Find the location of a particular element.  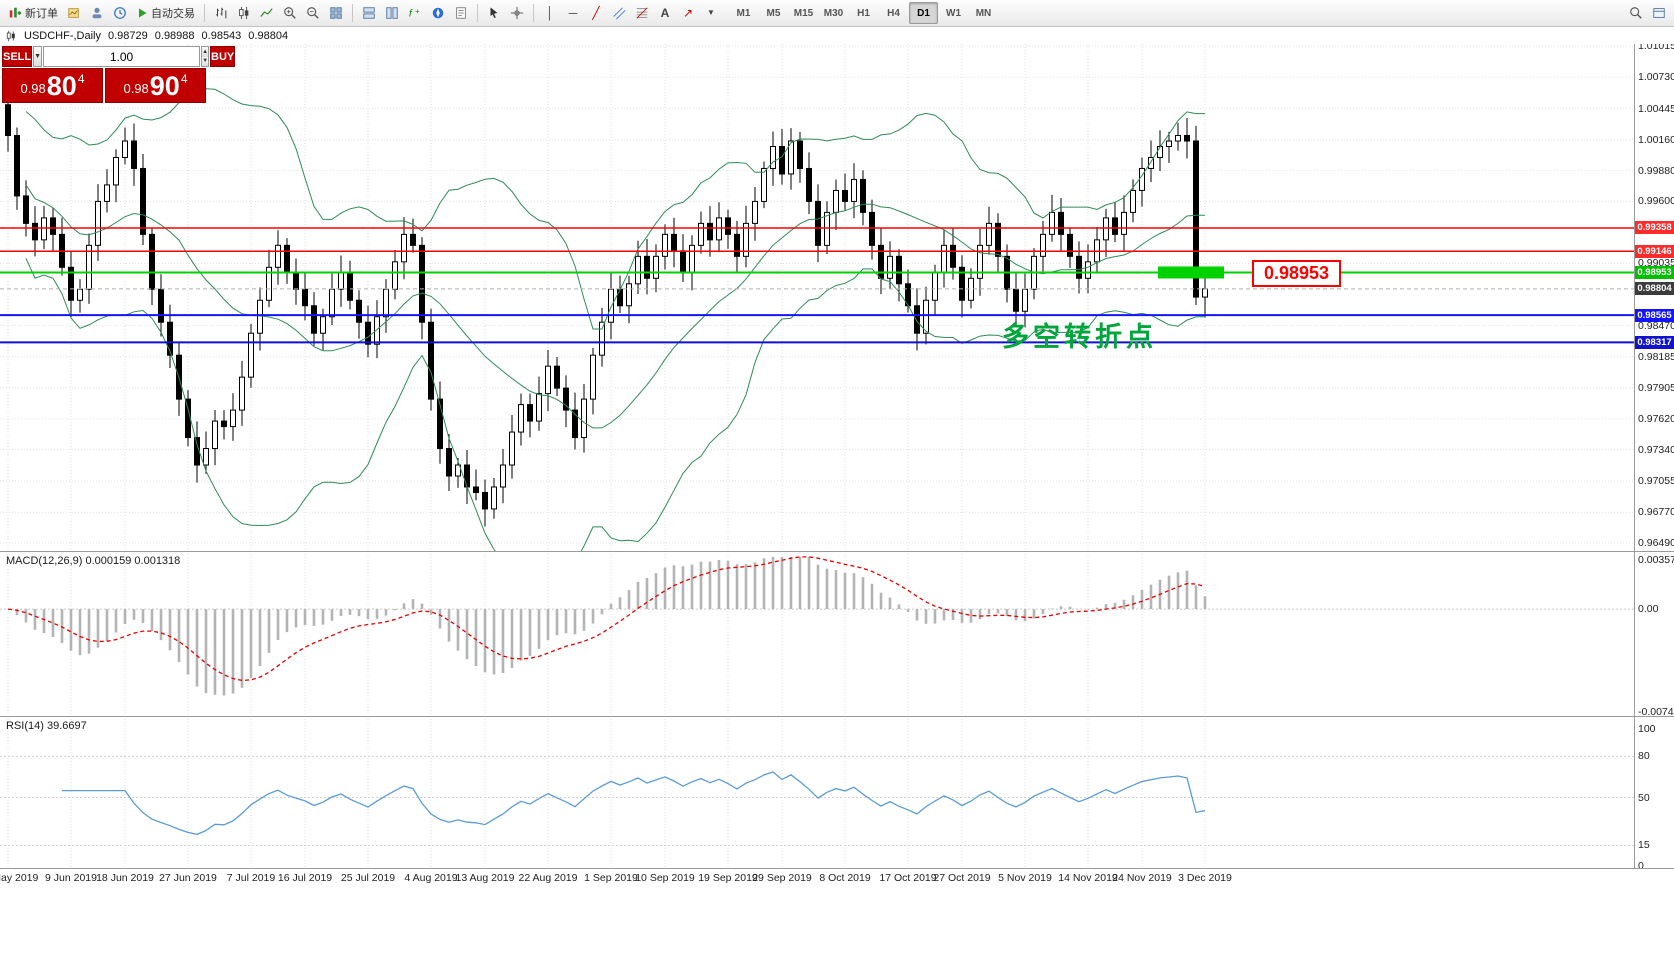

macd-axis-tick: -0.00749 is located at coordinates (1656, 712).